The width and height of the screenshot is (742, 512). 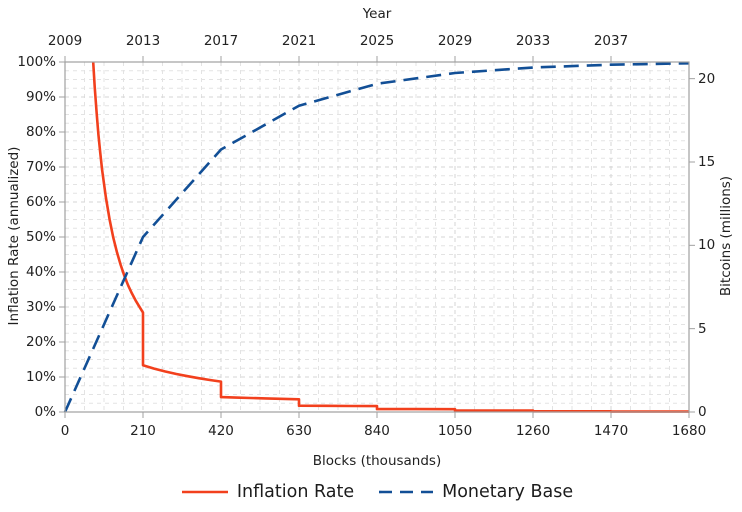 I want to click on legend-label-inflation-rate: Inflation Rate, so click(x=295, y=492).